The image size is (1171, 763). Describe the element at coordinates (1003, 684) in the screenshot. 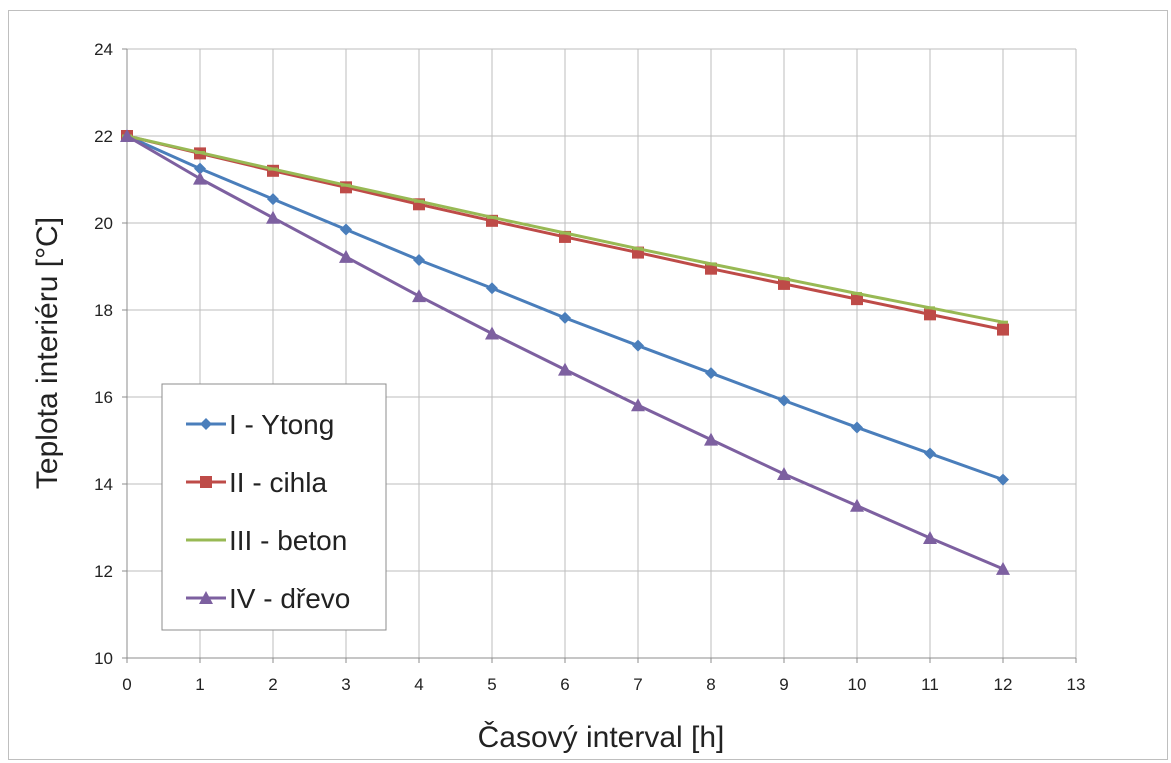

I see `x-tick-label: 12` at that location.